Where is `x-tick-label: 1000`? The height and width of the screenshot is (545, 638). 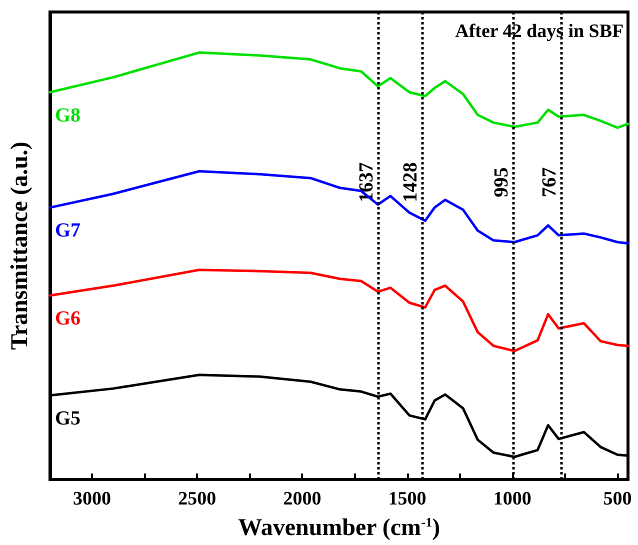 x-tick-label: 1000 is located at coordinates (512, 499).